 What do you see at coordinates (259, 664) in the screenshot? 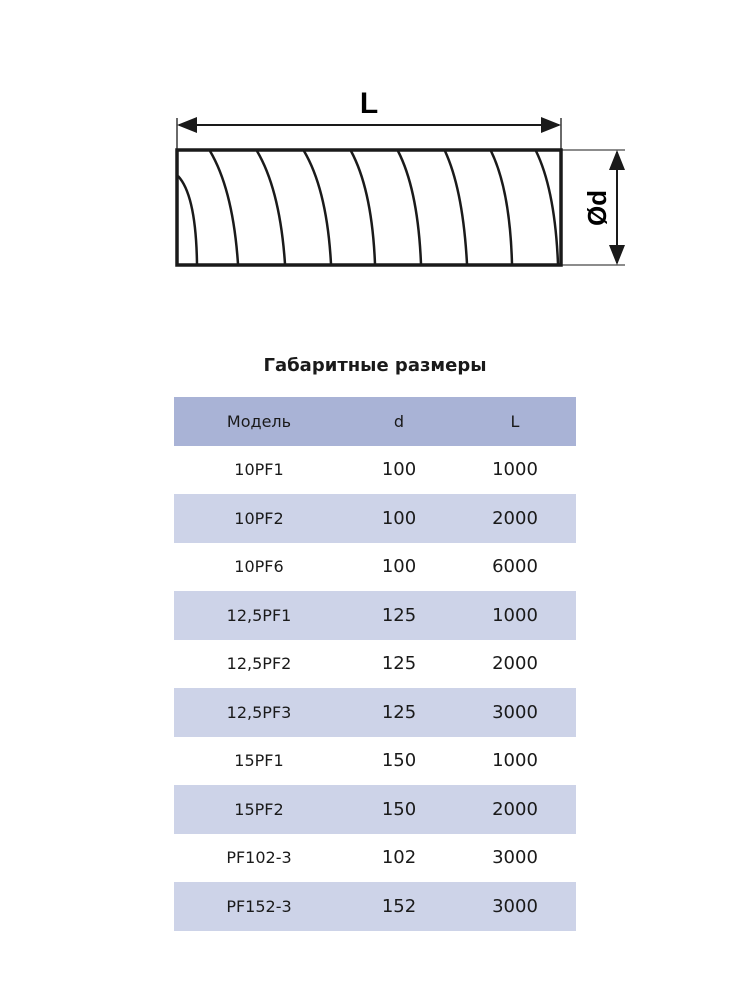
I see `cell-model: 12,5PF2` at bounding box center [259, 664].